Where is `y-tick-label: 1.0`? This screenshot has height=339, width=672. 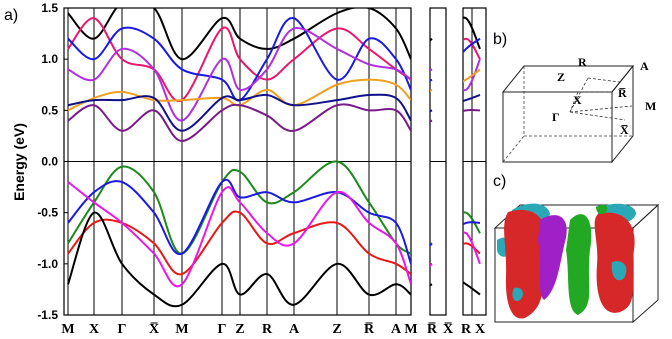
y-tick-label: 1.0 is located at coordinates (49, 59).